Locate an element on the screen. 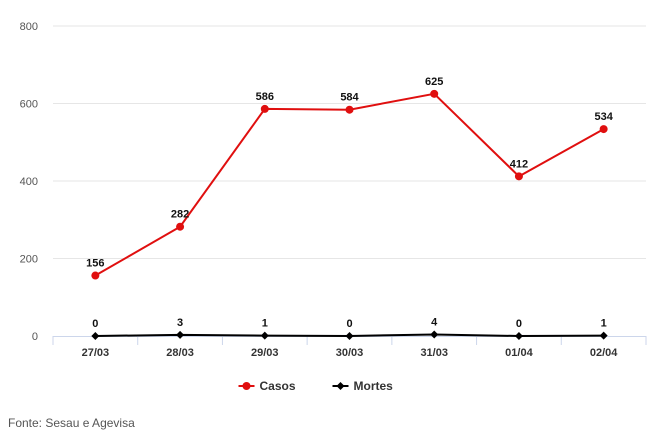 Image resolution: width=653 pixels, height=442 pixels. legend-item-mortes: Mortes is located at coordinates (363, 386).